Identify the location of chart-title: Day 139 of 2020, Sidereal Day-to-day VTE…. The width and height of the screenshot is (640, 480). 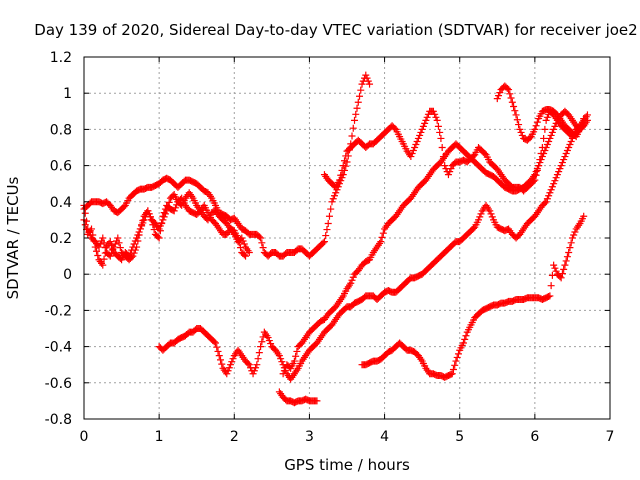
(335, 30).